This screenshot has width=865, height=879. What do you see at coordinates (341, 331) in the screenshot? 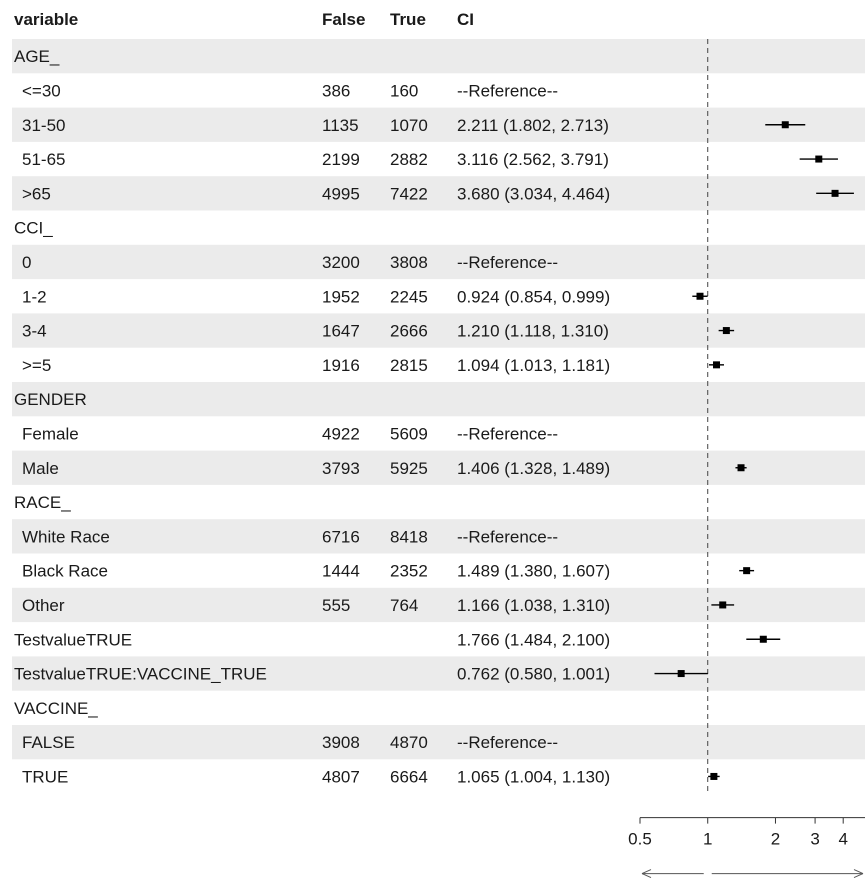
I see `row-false-count: 1647` at bounding box center [341, 331].